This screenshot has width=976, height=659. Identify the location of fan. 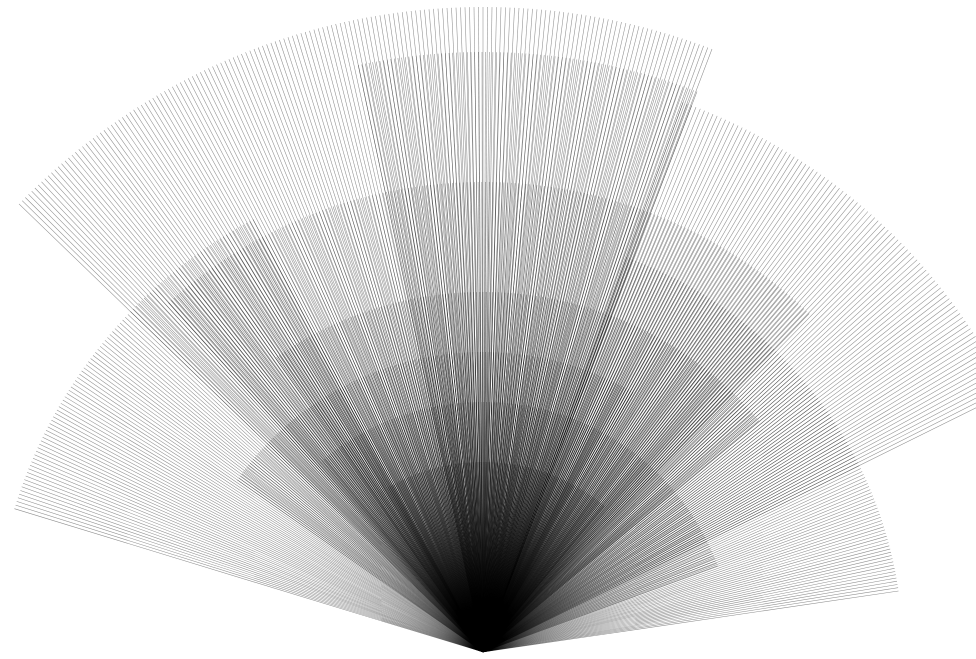
(496, 557).